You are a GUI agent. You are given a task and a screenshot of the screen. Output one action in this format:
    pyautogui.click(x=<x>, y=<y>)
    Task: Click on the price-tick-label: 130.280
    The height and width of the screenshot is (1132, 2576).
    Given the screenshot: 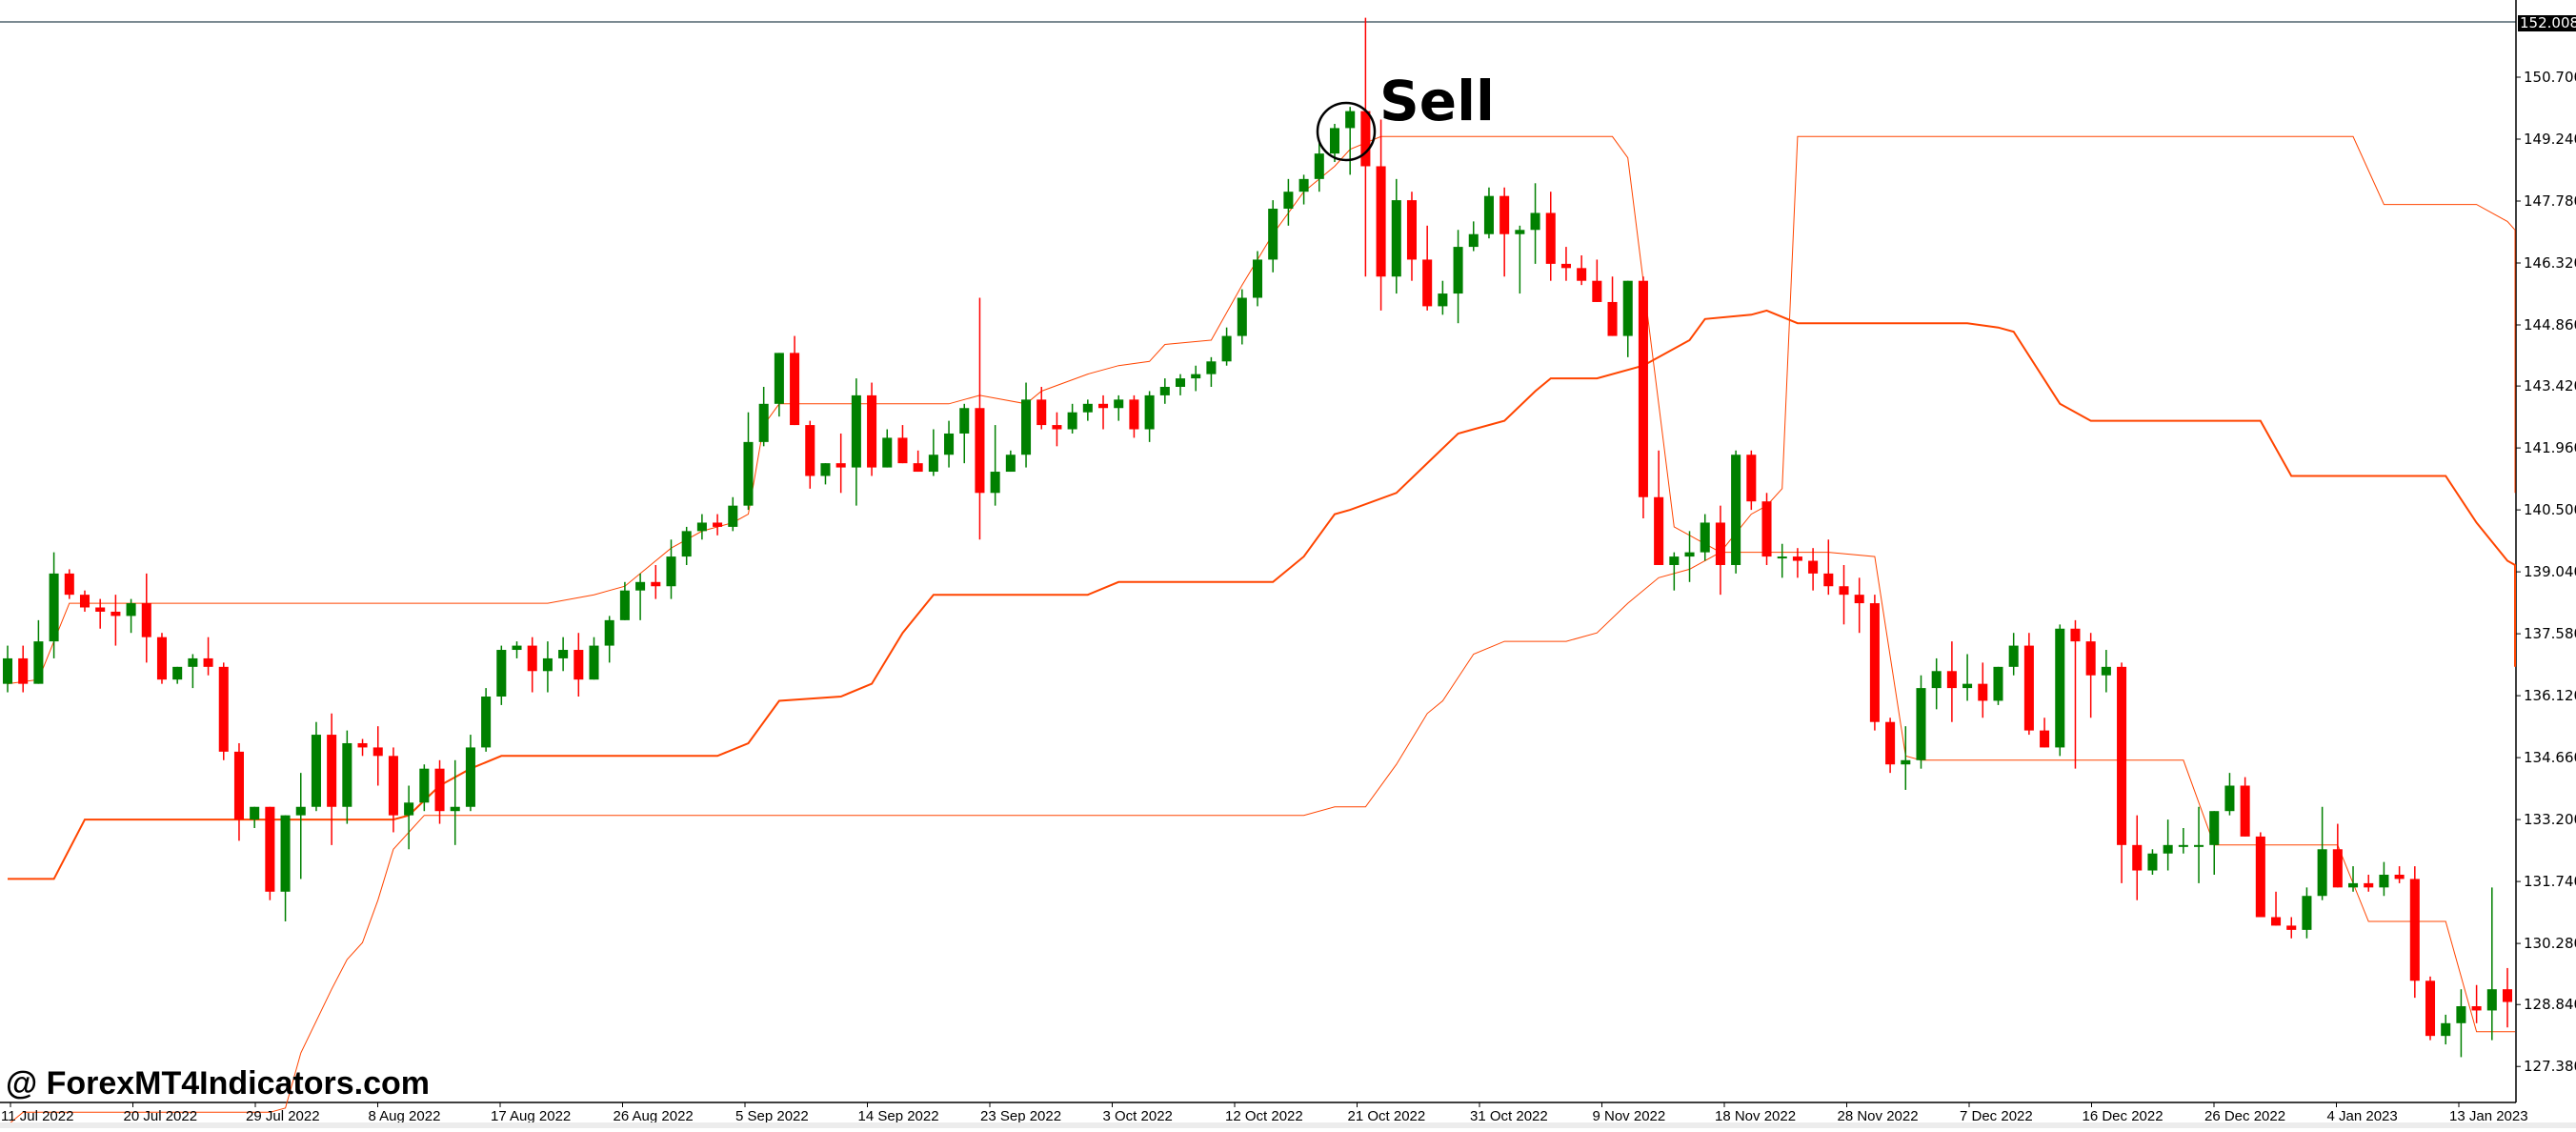 What is the action you would take?
    pyautogui.click(x=2550, y=943)
    